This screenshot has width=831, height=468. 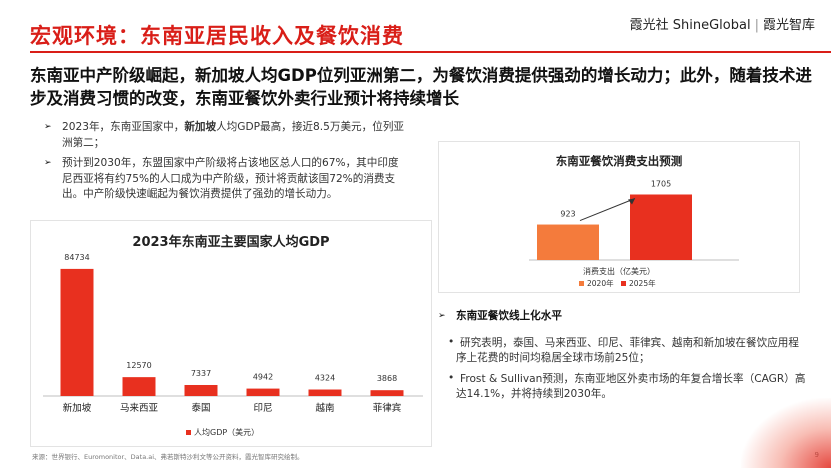 What do you see at coordinates (619, 161) in the screenshot?
I see `spending-chart-title: 东南亚餐饮消费支出预测` at bounding box center [619, 161].